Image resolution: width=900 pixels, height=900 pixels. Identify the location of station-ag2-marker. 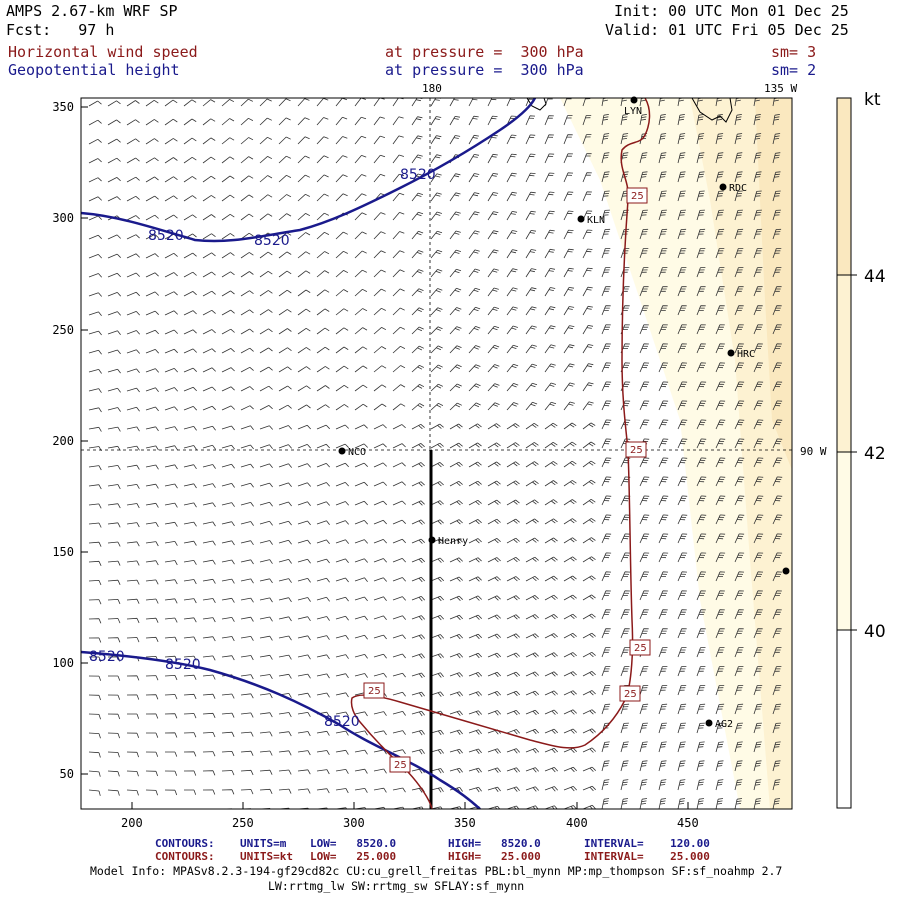
(709, 723).